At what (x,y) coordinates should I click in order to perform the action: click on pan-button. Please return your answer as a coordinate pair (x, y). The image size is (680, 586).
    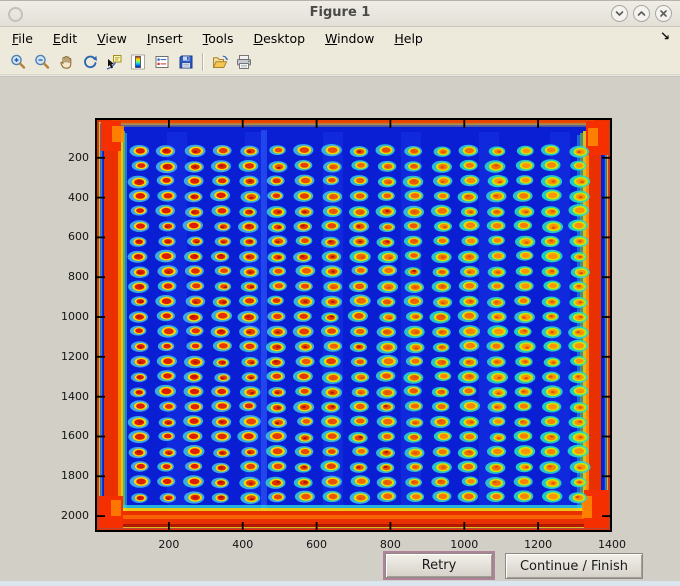
    Looking at the image, I should click on (66, 62).